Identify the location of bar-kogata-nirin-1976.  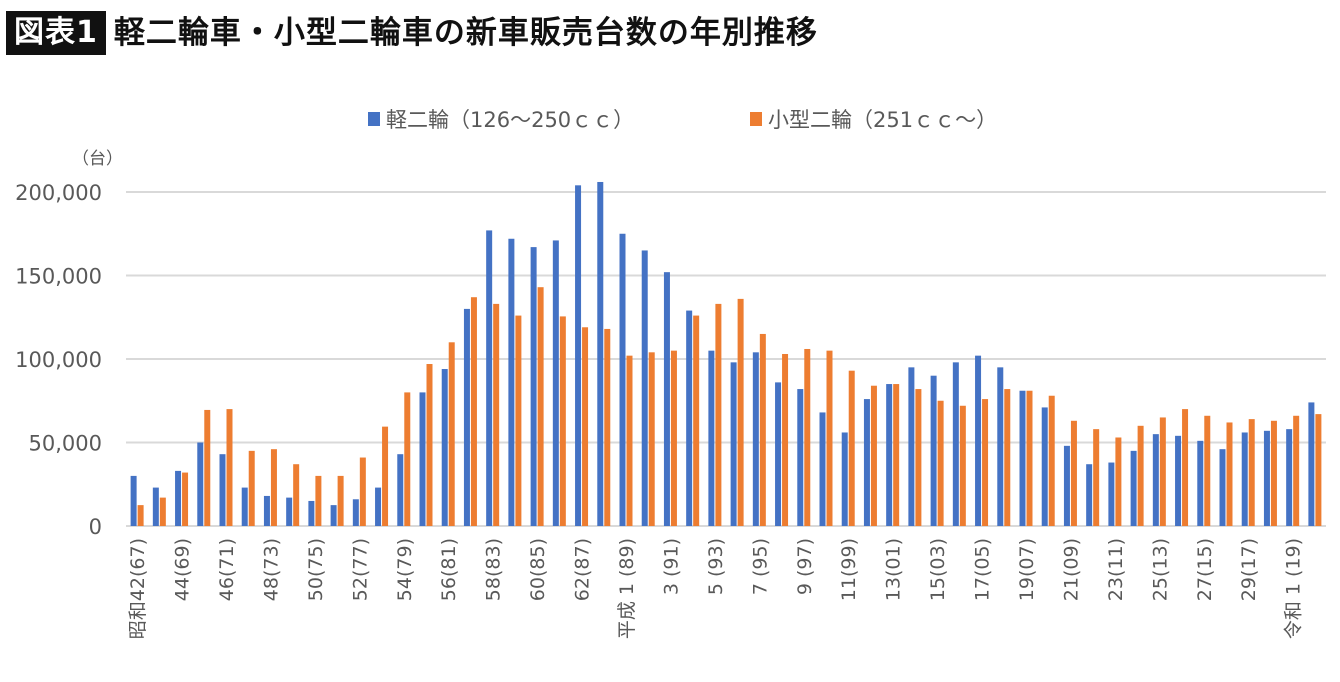
(340, 500).